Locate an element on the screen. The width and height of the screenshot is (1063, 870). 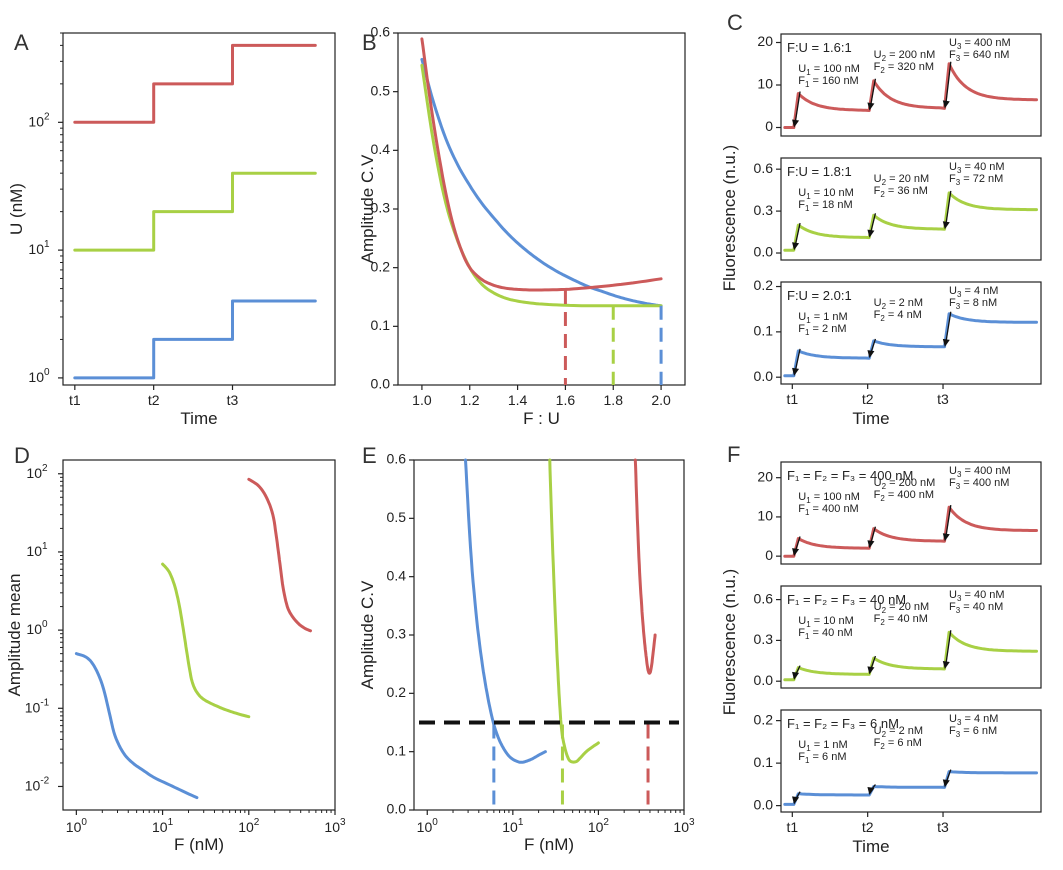
u-subscript: 3 is located at coordinates (959, 474).